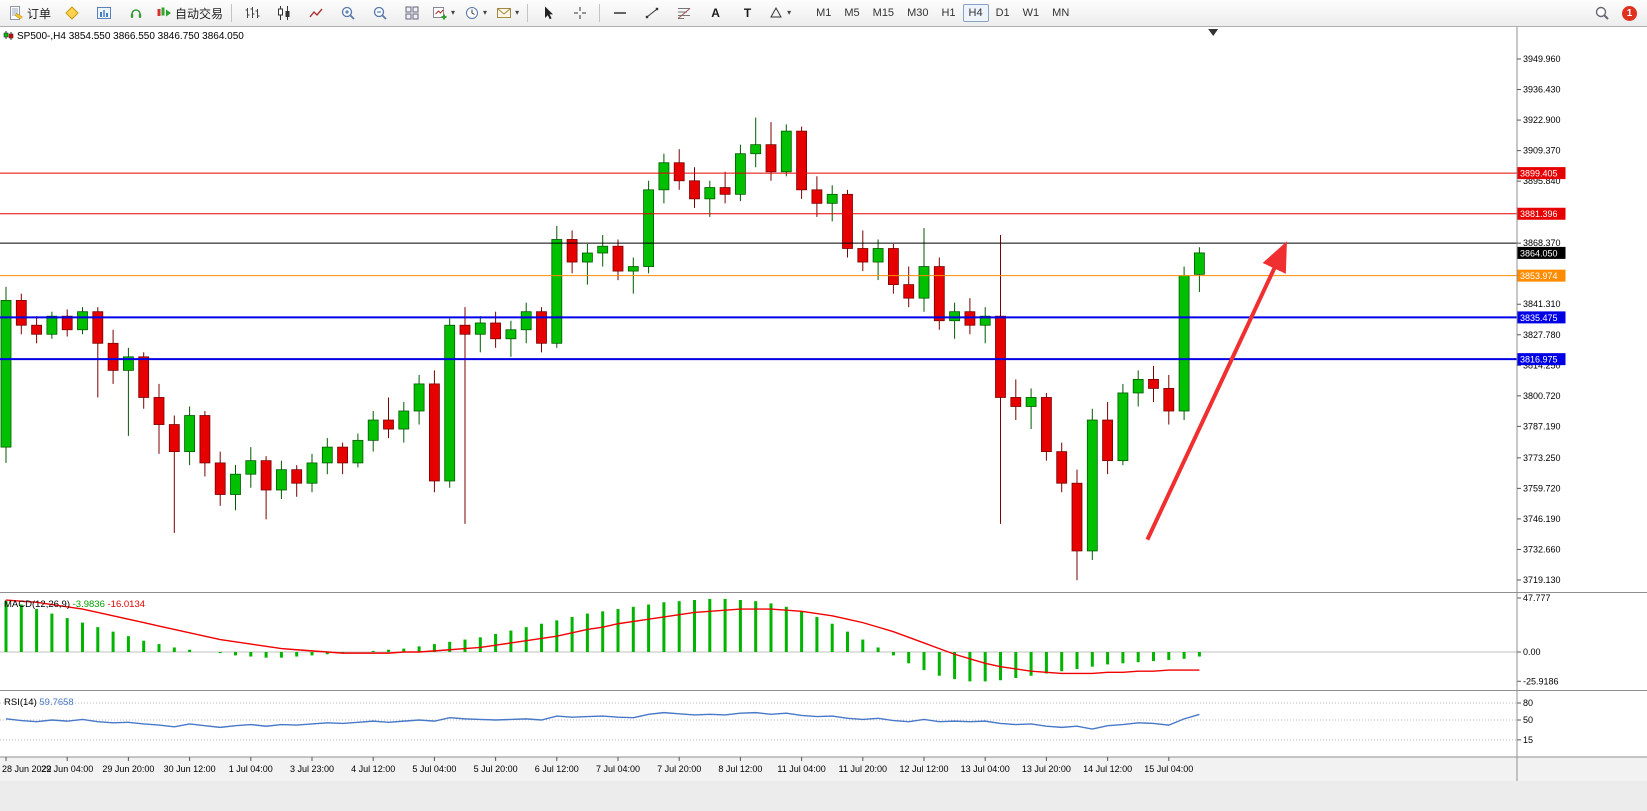  Describe the element at coordinates (1216, 391) in the screenshot. I see `annotations` at that location.